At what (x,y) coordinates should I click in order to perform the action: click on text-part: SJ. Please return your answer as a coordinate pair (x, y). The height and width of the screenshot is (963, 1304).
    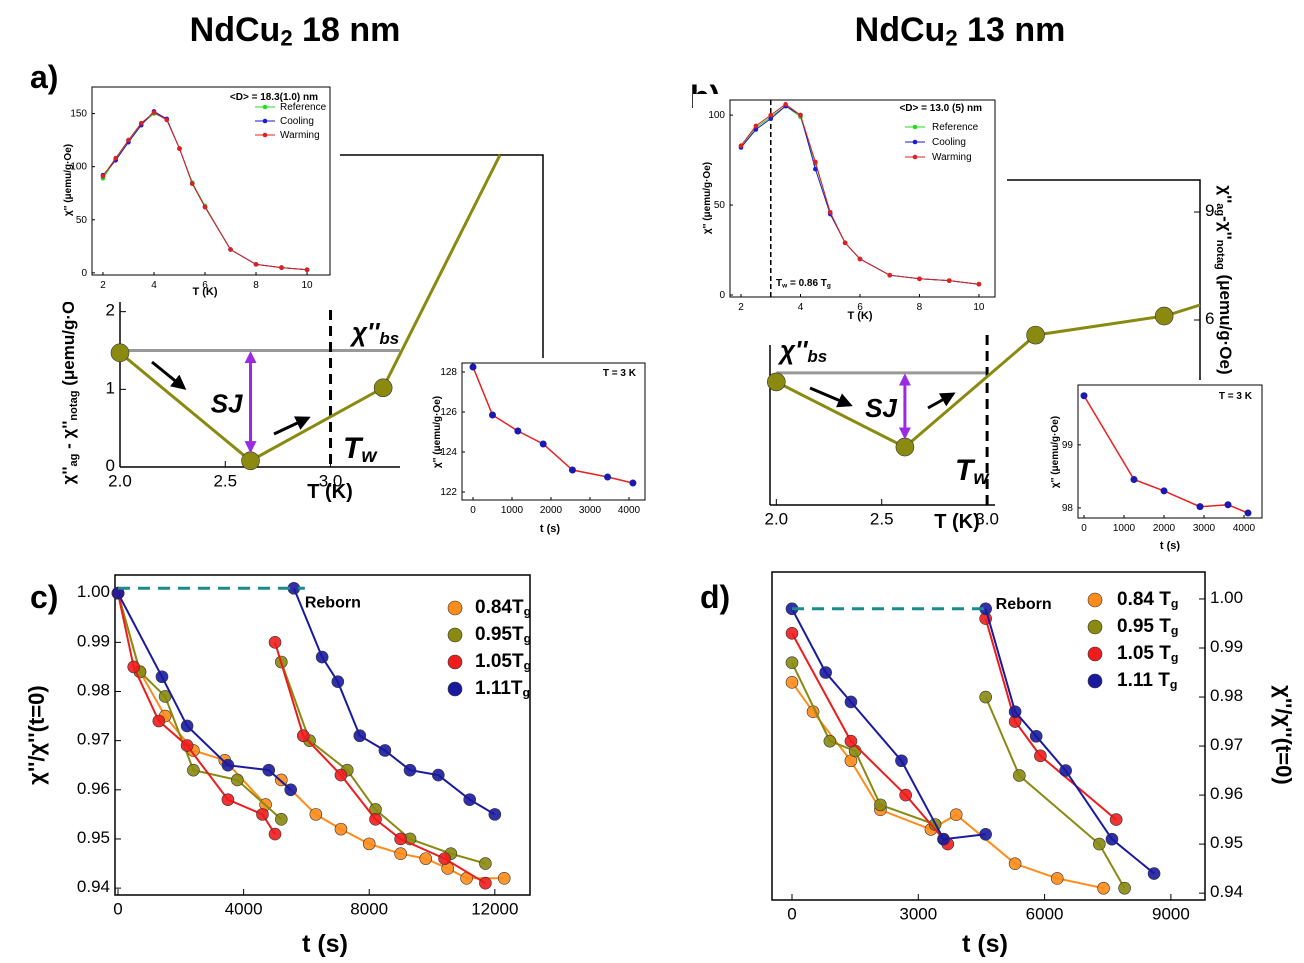
    Looking at the image, I should click on (881, 408).